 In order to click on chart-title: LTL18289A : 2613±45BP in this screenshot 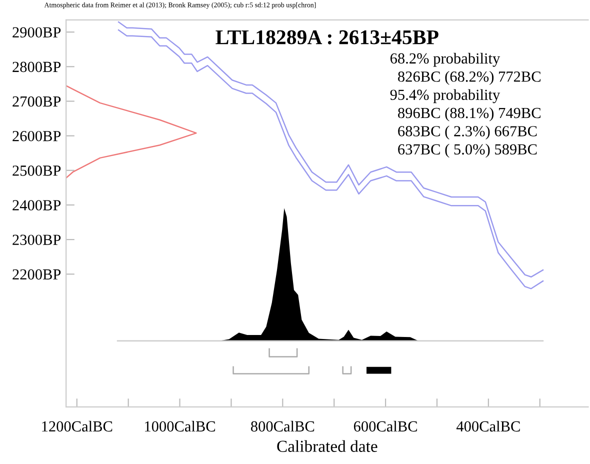, I will do `click(327, 37)`.